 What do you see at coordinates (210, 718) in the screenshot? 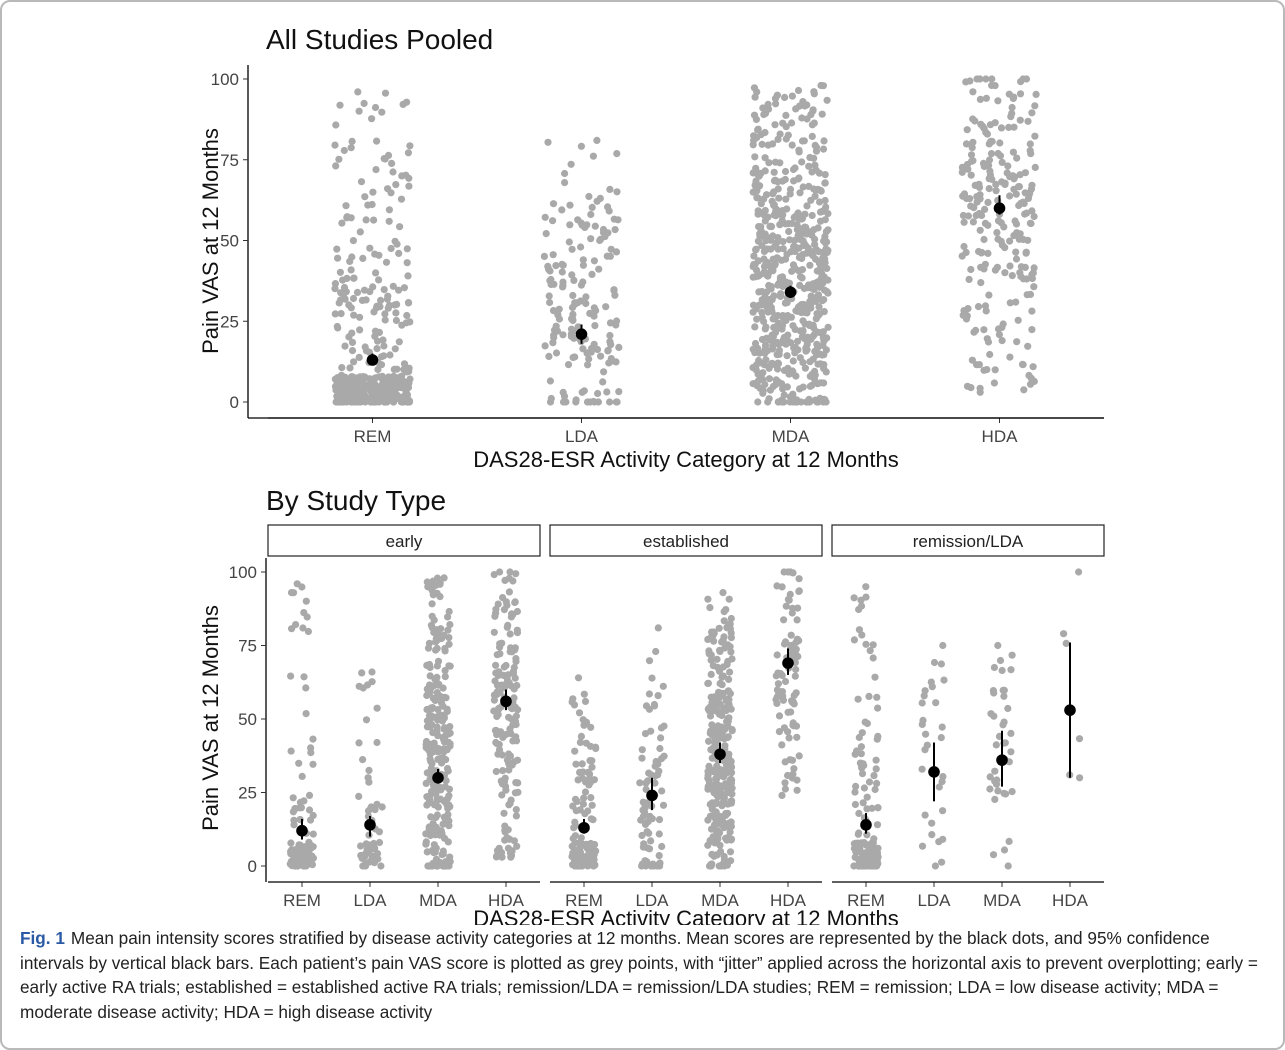
I see `bottom-y-axis-label: Pain VAS at 12 Months` at bounding box center [210, 718].